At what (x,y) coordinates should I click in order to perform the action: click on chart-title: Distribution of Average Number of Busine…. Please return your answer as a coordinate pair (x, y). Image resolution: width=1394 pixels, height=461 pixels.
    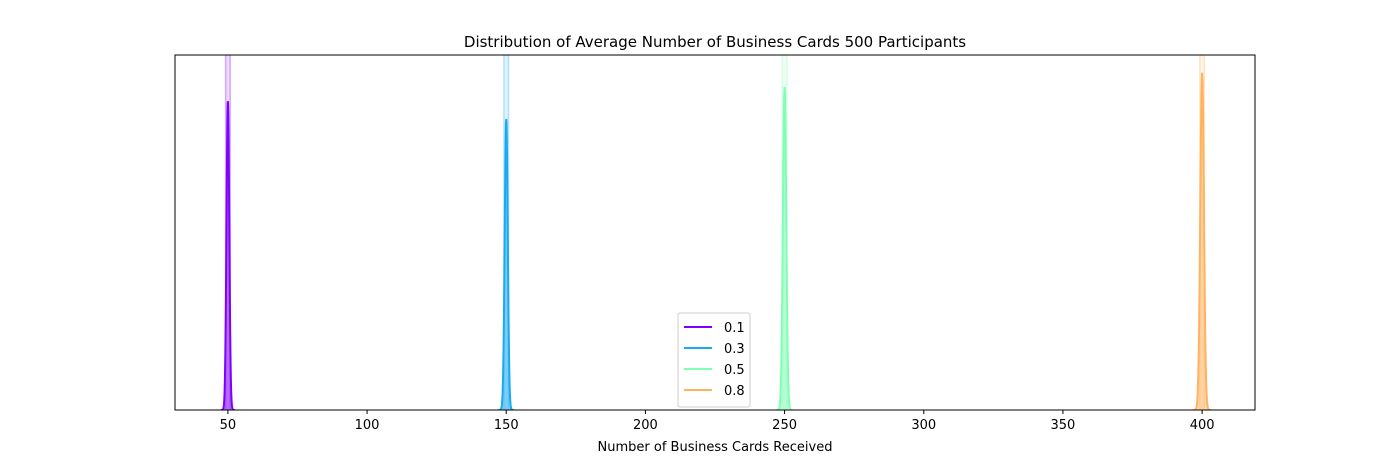
    Looking at the image, I should click on (715, 42).